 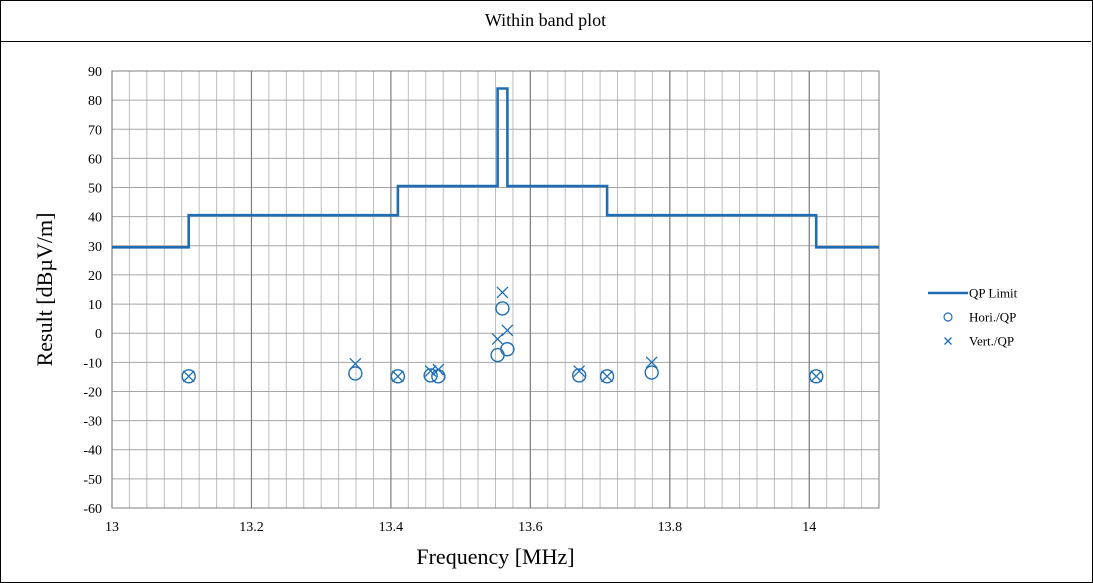 I want to click on x-tick-labels: 13 13.2 13.4 13.6 13.8 14, so click(x=460, y=527).